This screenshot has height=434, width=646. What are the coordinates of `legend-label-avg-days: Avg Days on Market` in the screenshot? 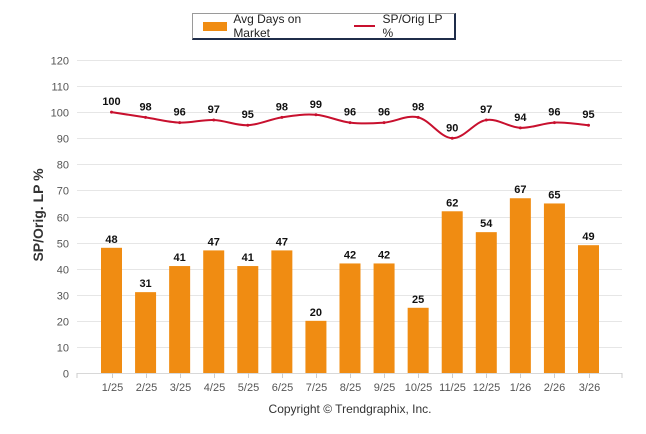 It's located at (267, 26).